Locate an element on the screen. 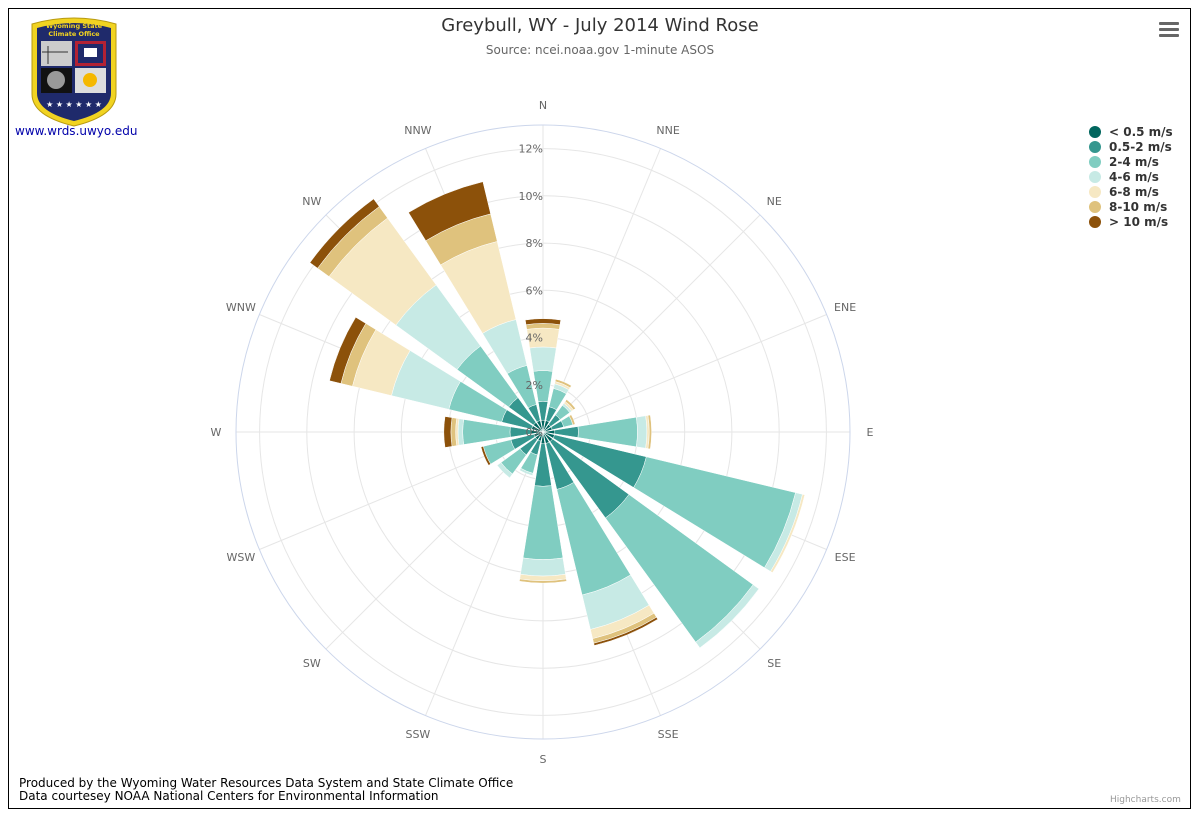  legend-label: < 0.5 m/s is located at coordinates (1141, 131).